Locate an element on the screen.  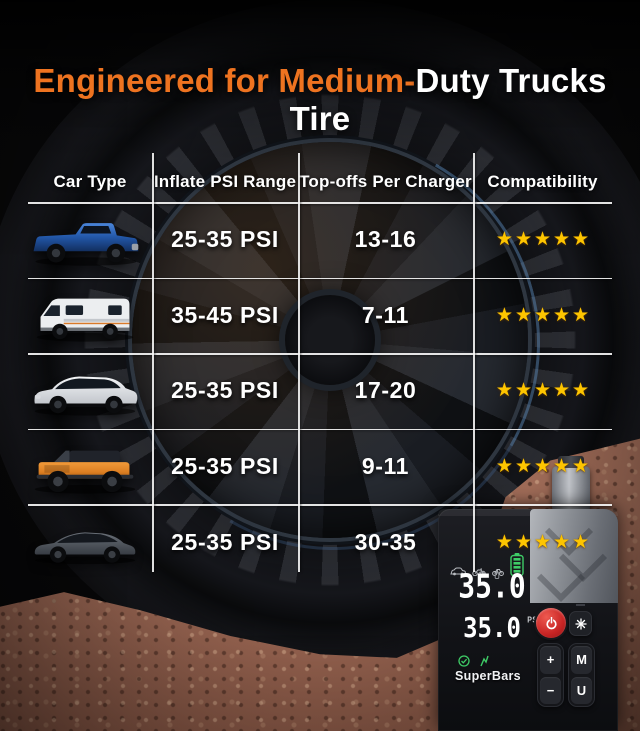
jeep-image is located at coordinates (85, 472).